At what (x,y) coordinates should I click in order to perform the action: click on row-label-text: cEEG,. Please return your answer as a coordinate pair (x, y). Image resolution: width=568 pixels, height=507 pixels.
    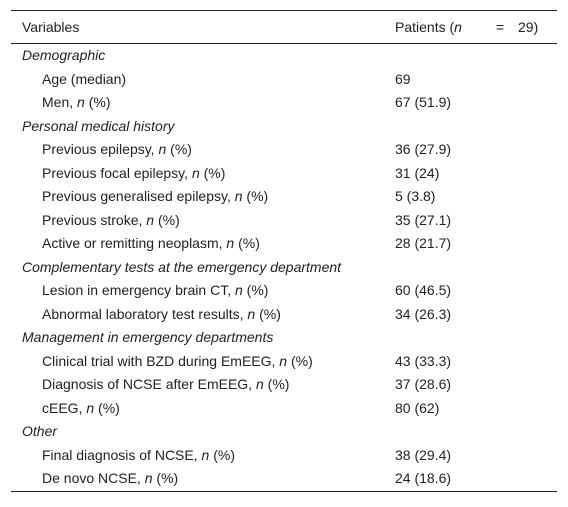
    Looking at the image, I should click on (64, 407).